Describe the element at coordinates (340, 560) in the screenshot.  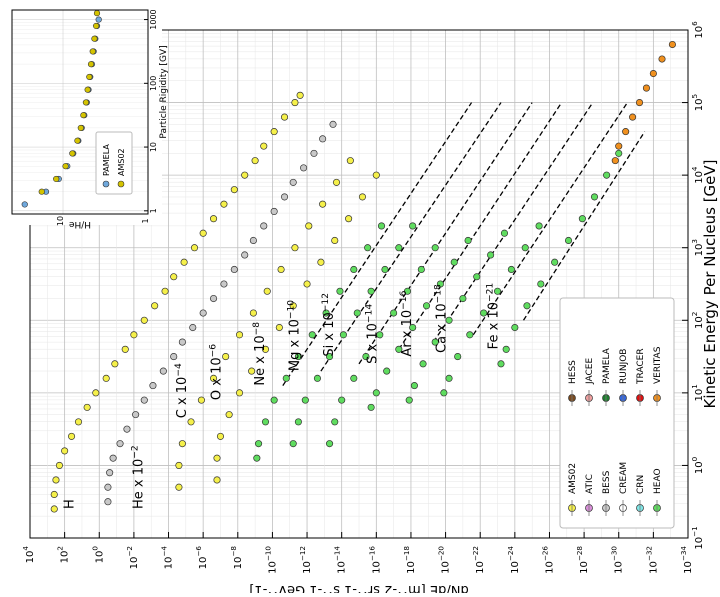
I see `y-tick-label: 10−14` at that location.